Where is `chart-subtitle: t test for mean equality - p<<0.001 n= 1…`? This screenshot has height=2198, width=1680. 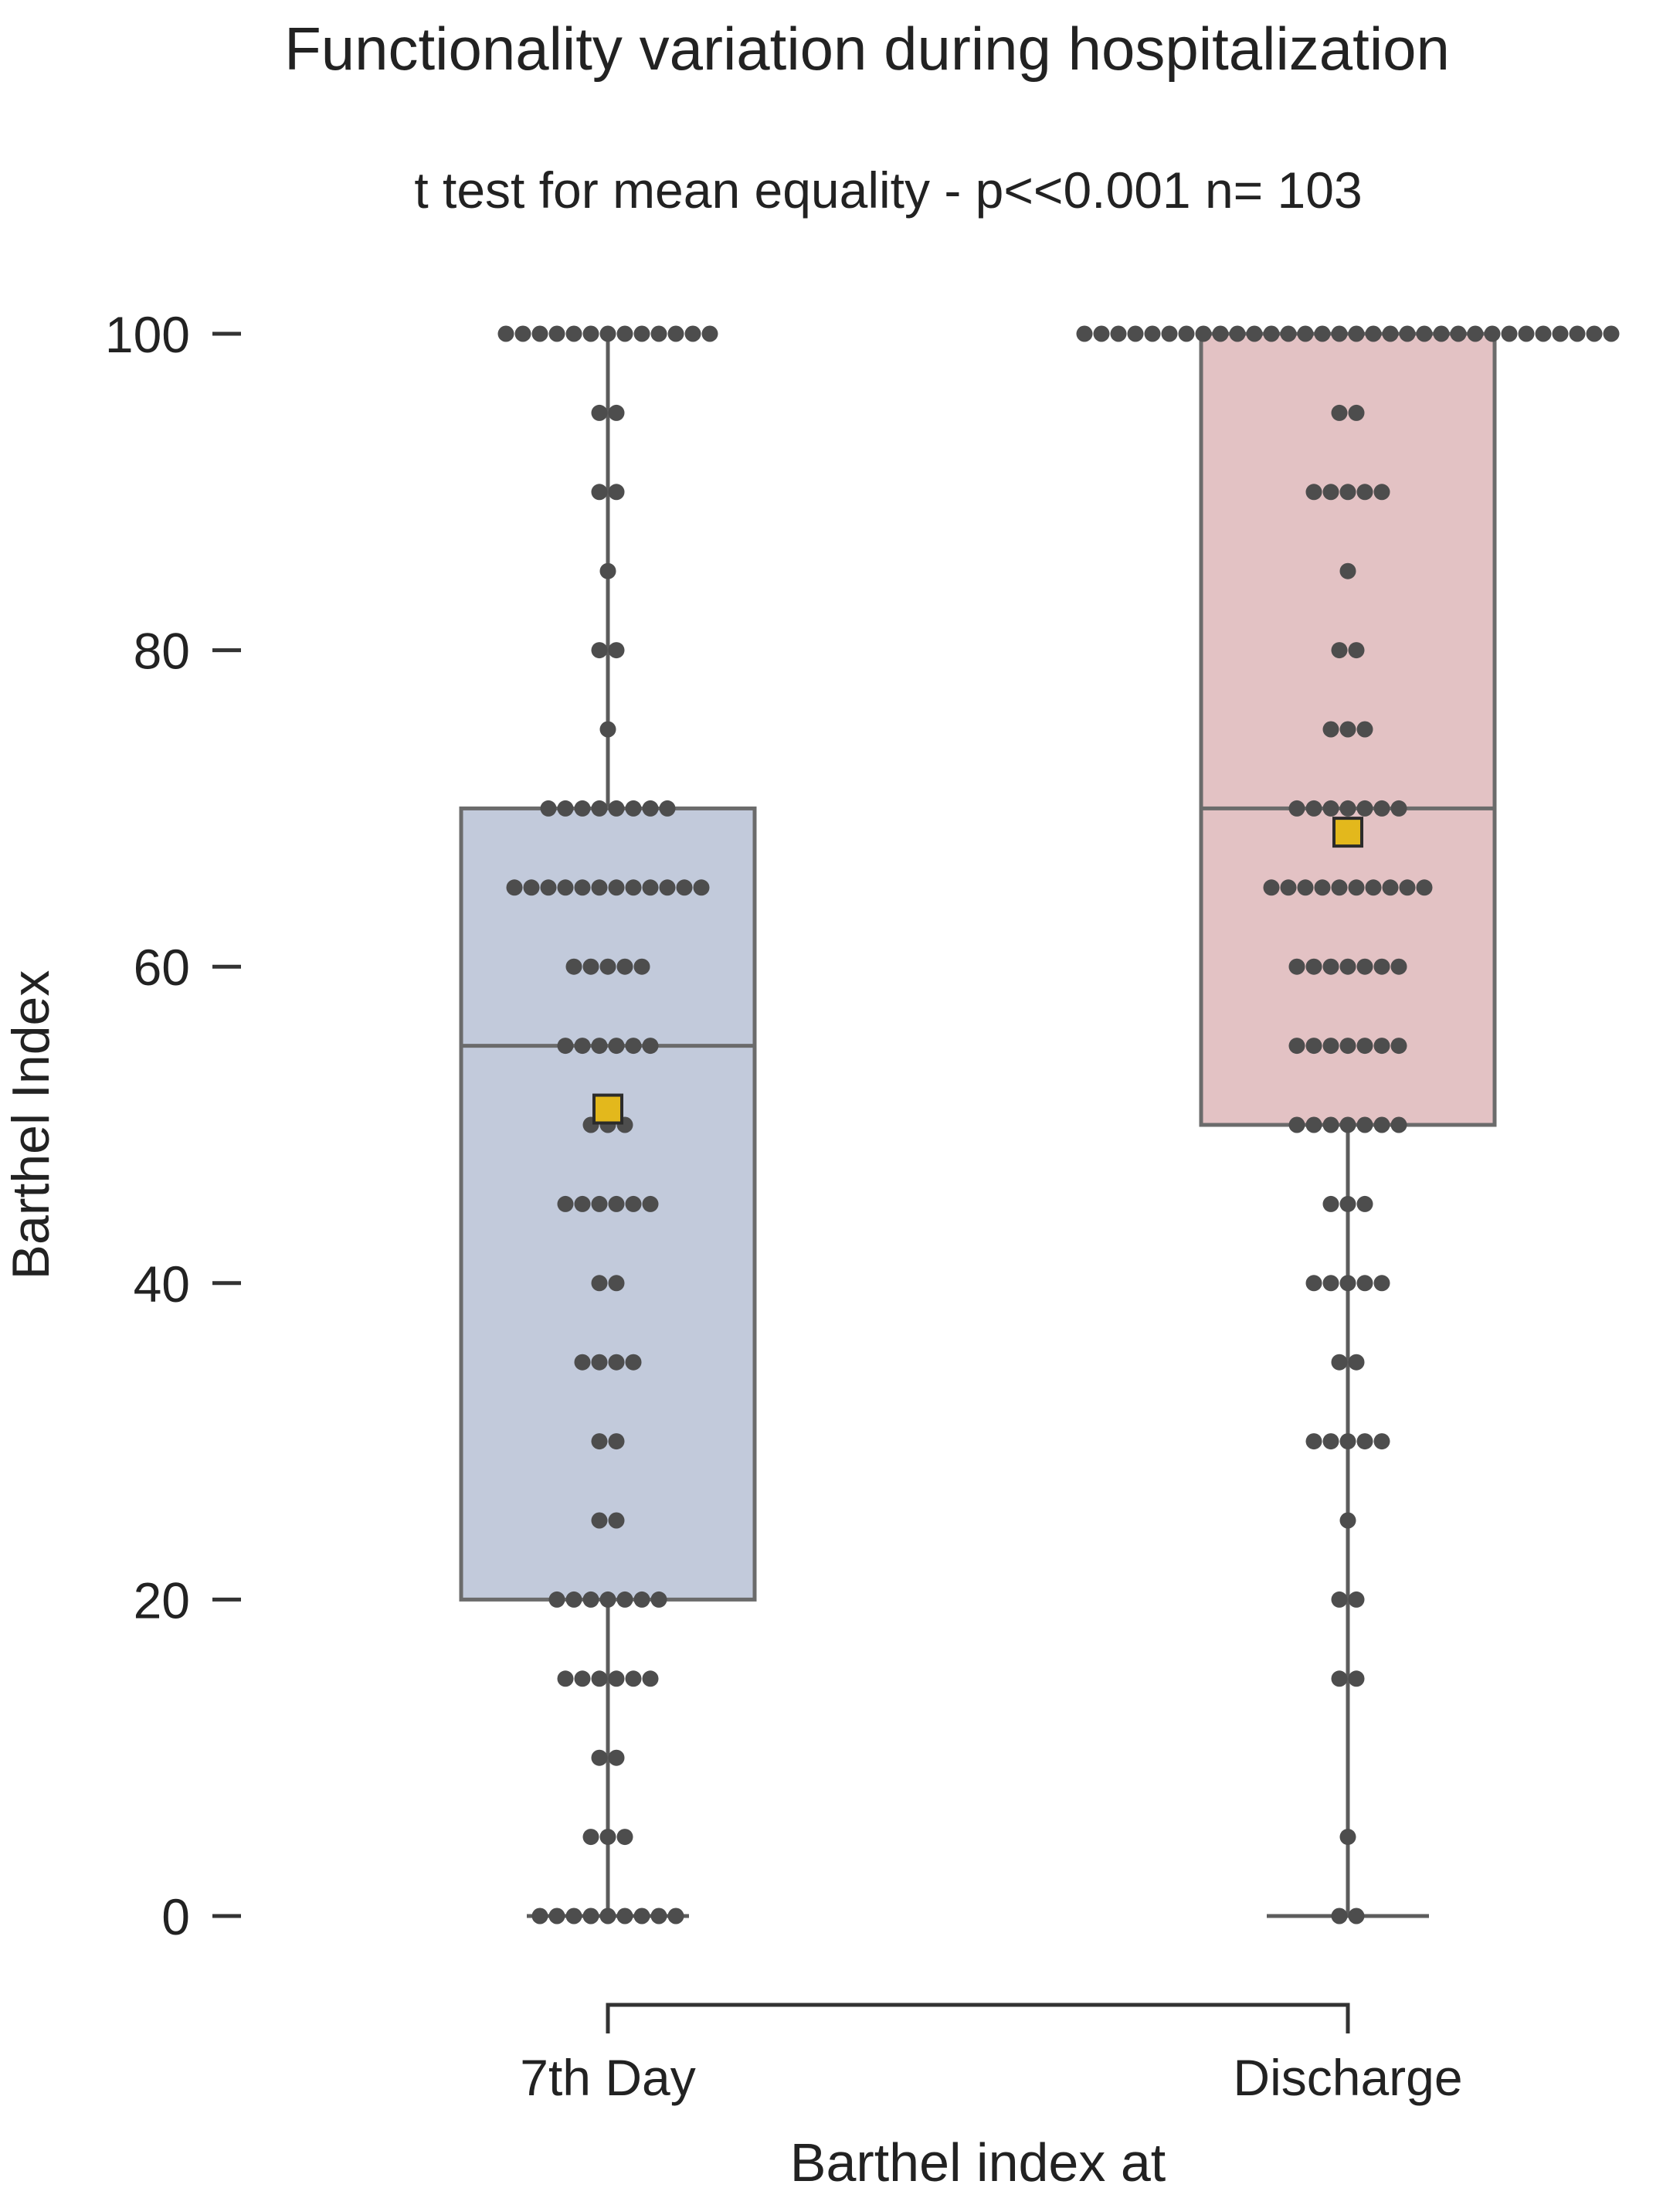
chart-subtitle: t test for mean equality - p<<0.001 n= 1… is located at coordinates (889, 190).